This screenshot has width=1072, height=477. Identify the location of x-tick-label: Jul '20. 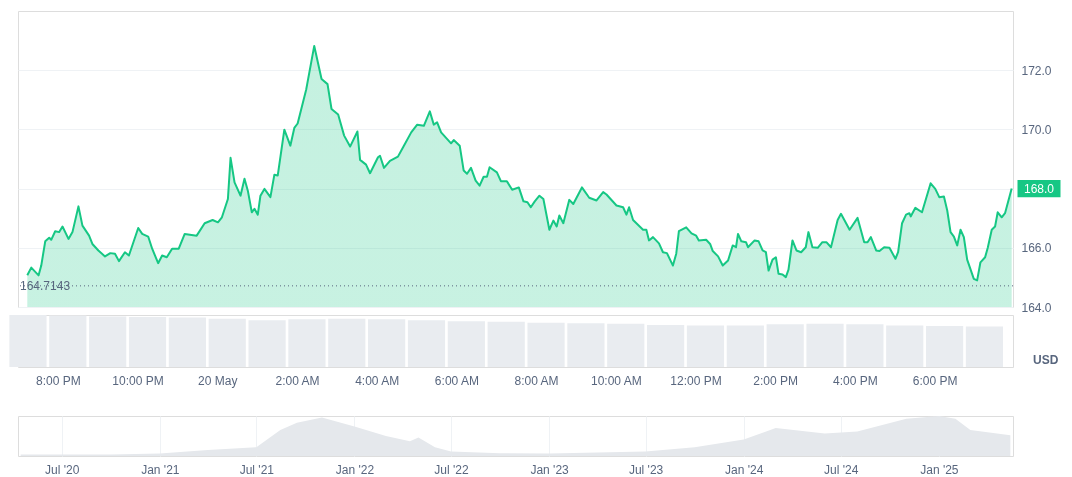
(62, 469).